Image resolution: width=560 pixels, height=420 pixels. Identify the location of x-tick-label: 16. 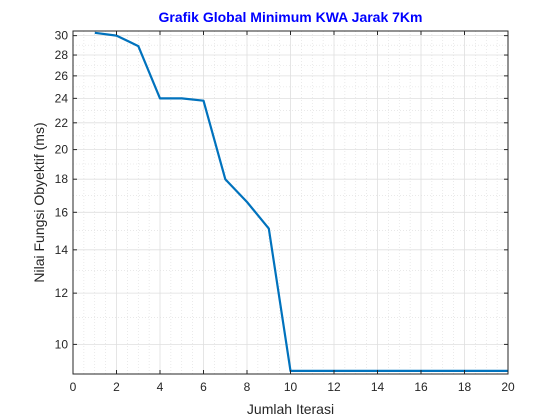
(421, 387).